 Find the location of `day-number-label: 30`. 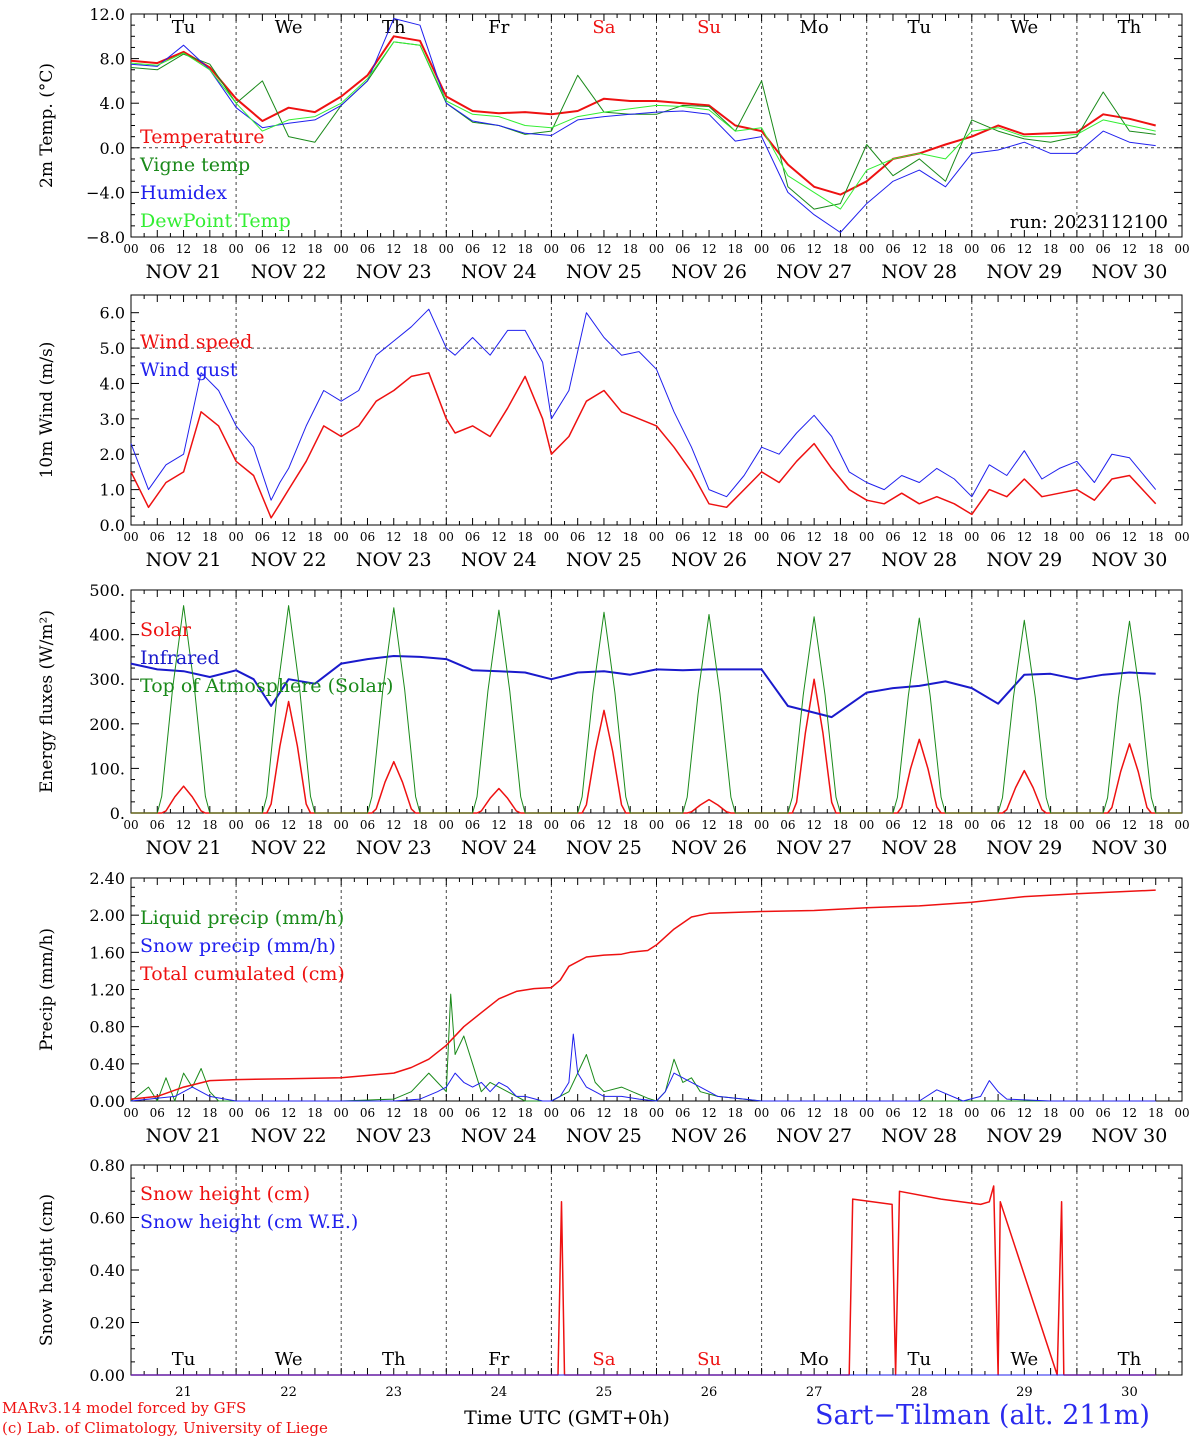

day-number-label: 30 is located at coordinates (1129, 1392).